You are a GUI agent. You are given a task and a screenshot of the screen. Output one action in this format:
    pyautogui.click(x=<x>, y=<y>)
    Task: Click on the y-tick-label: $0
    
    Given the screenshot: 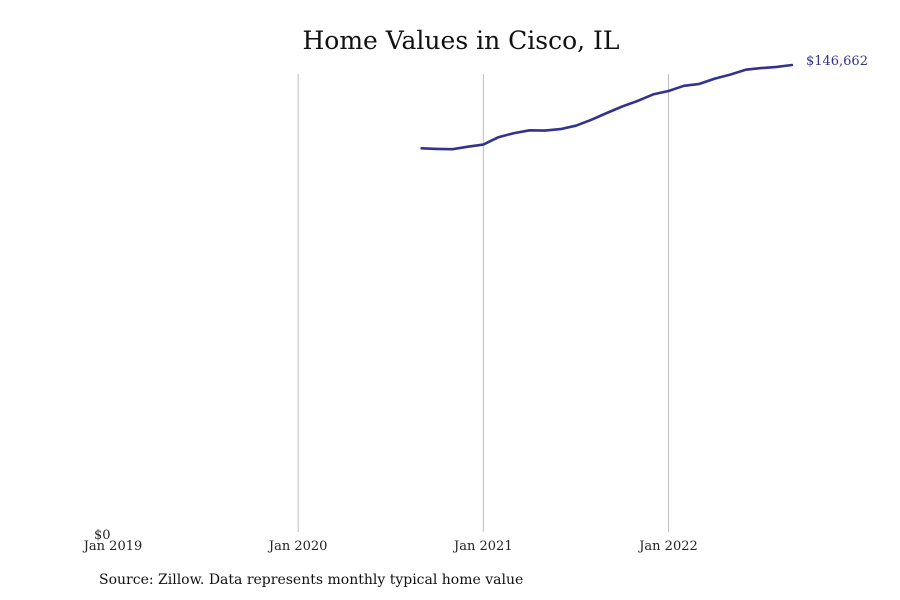 What is the action you would take?
    pyautogui.click(x=102, y=535)
    